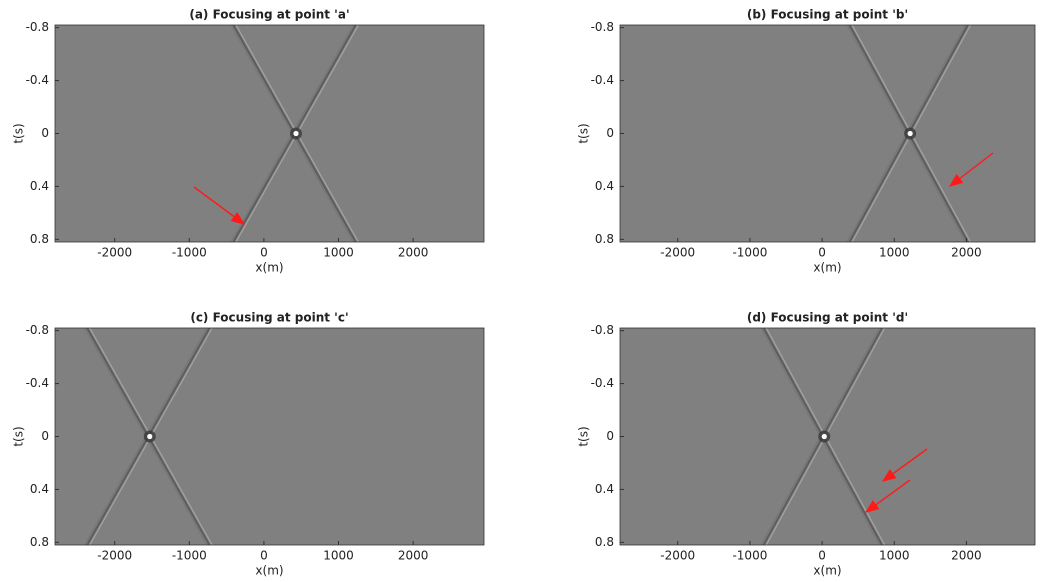 The height and width of the screenshot is (582, 1041). What do you see at coordinates (269, 318) in the screenshot?
I see `panel-title: (c) Focusing at point 'c'` at bounding box center [269, 318].